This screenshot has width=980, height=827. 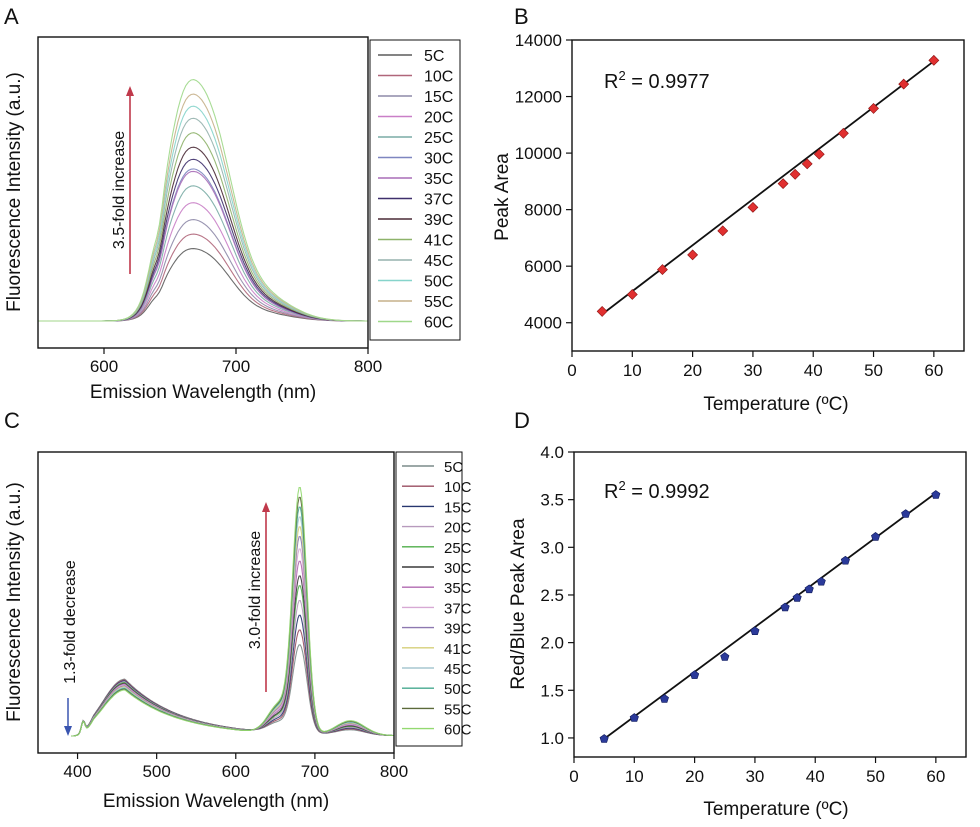 I want to click on panel-b-fit-line-segment, so click(x=768, y=187).